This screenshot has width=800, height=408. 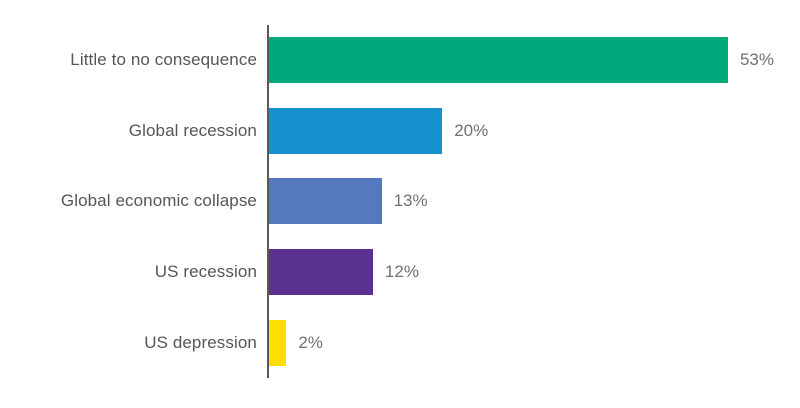 What do you see at coordinates (410, 201) in the screenshot?
I see `value-label: 13%` at bounding box center [410, 201].